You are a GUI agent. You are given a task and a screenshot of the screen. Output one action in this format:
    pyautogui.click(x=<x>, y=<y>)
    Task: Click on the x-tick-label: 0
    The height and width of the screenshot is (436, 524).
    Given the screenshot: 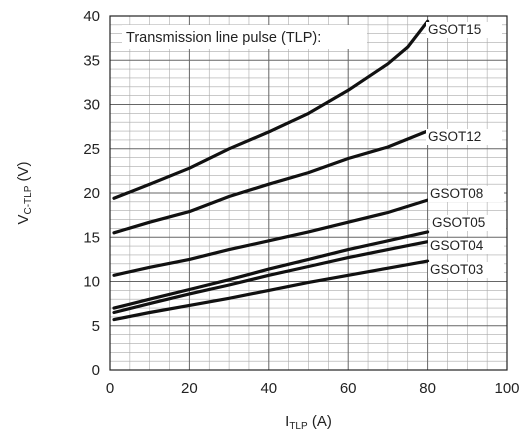 What is the action you would take?
    pyautogui.click(x=110, y=388)
    